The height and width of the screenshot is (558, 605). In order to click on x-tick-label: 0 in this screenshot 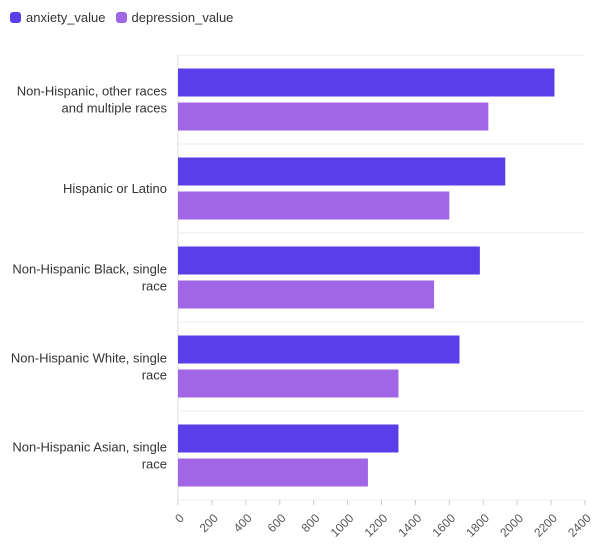, I will do `click(179, 518)`.